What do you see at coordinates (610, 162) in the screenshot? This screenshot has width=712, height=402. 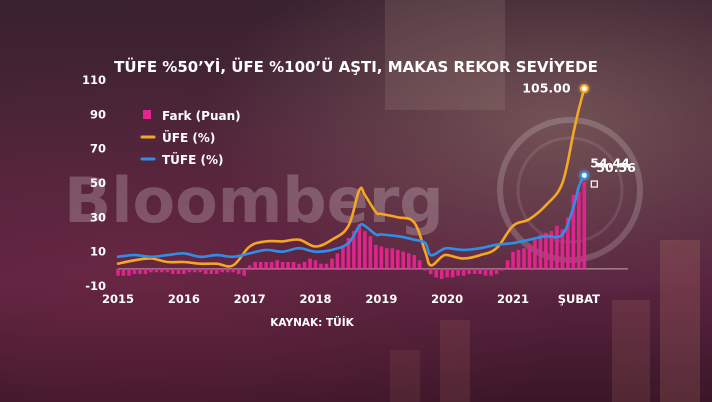 I see `annotation-label: 54.44` at bounding box center [610, 162].